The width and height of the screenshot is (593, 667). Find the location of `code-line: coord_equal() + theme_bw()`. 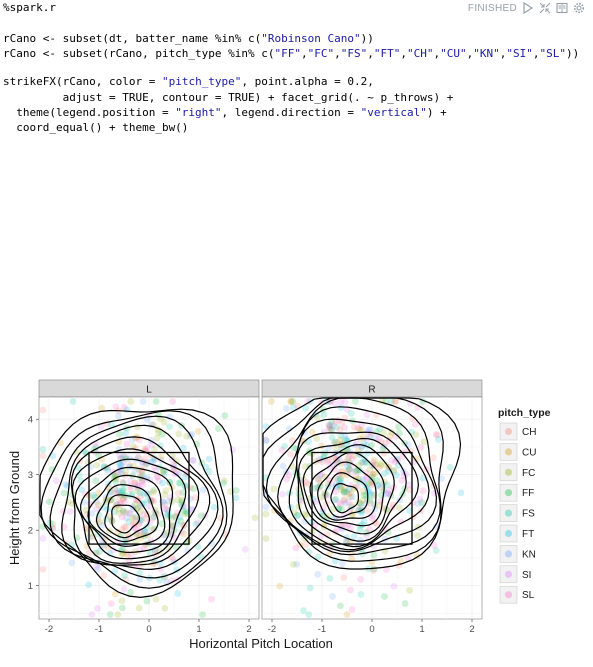

code-line: coord_equal() + theme_bw() is located at coordinates (96, 127).